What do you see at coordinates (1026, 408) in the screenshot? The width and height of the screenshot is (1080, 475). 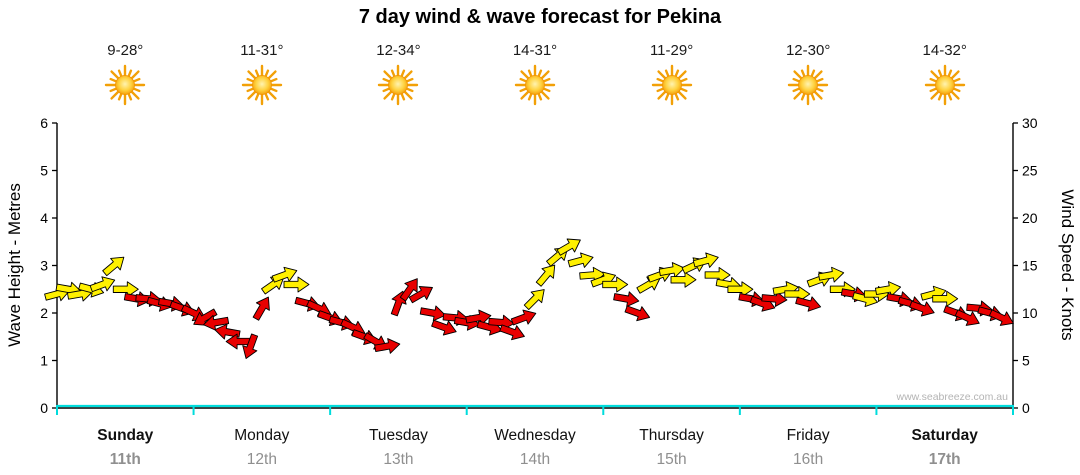 I see `right-axis-tick-label: 0` at bounding box center [1026, 408].